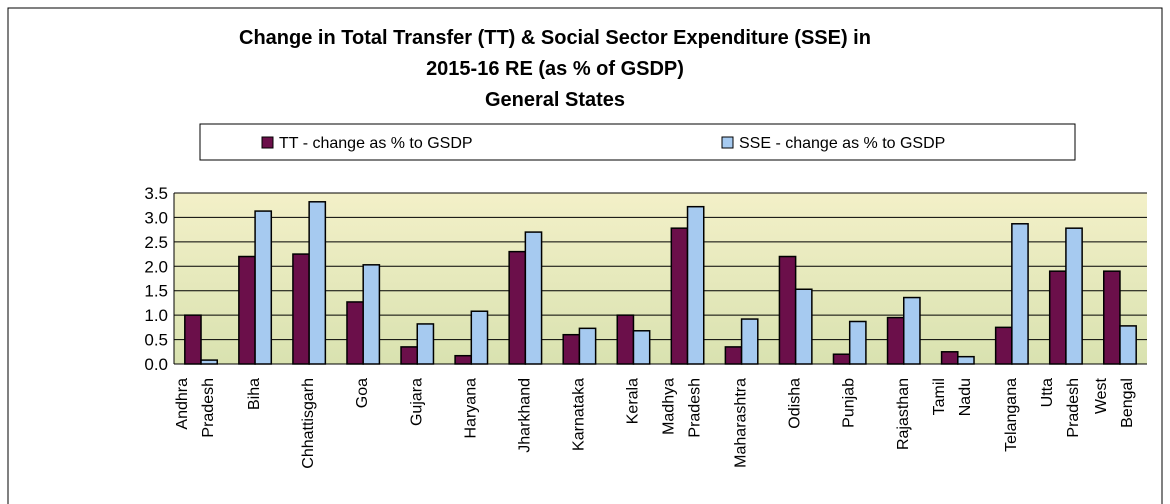  What do you see at coordinates (156, 242) in the screenshot?
I see `y-tick-label: 2.5` at bounding box center [156, 242].